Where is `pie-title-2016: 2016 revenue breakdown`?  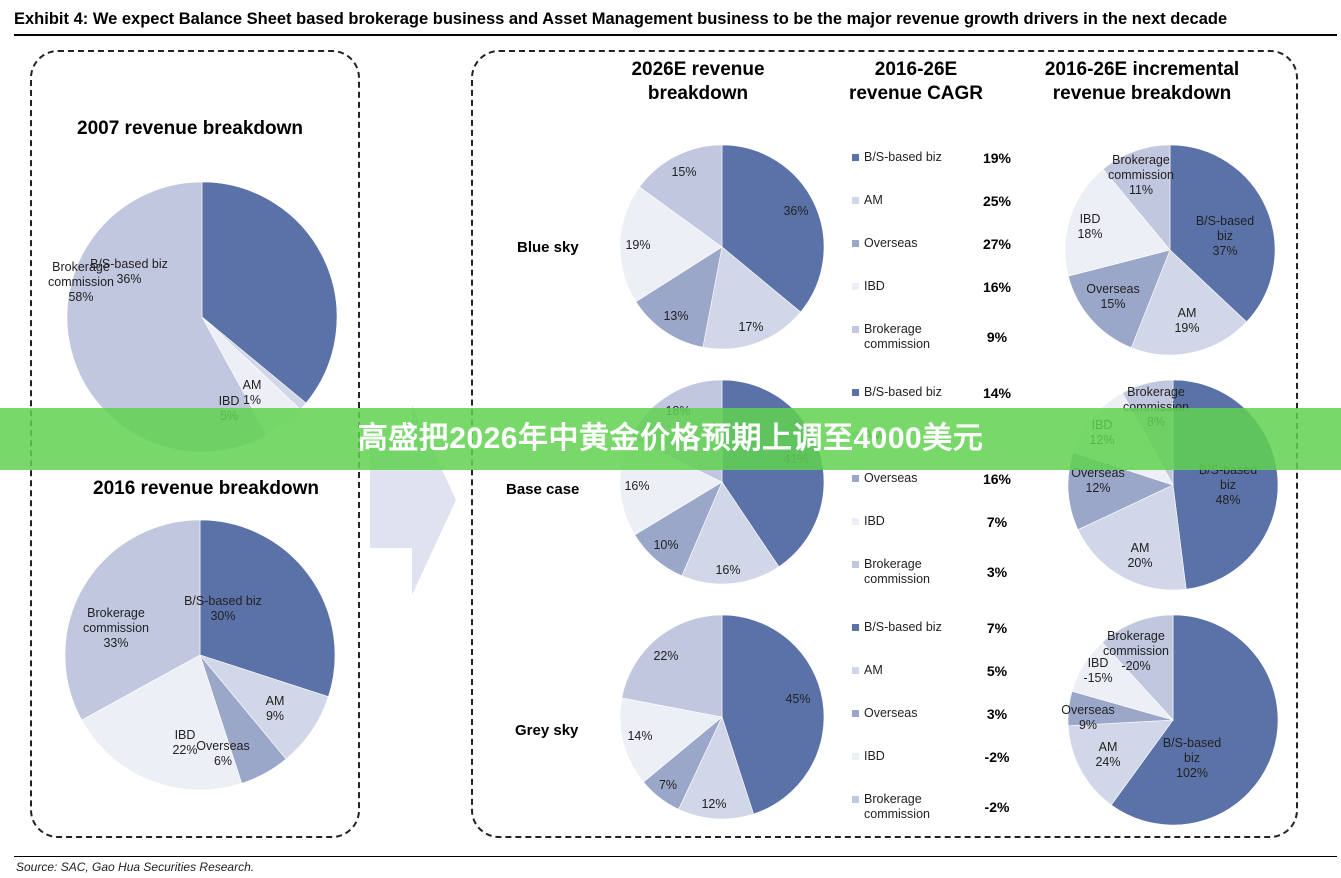
pie-title-2016: 2016 revenue breakdown is located at coordinates (206, 488).